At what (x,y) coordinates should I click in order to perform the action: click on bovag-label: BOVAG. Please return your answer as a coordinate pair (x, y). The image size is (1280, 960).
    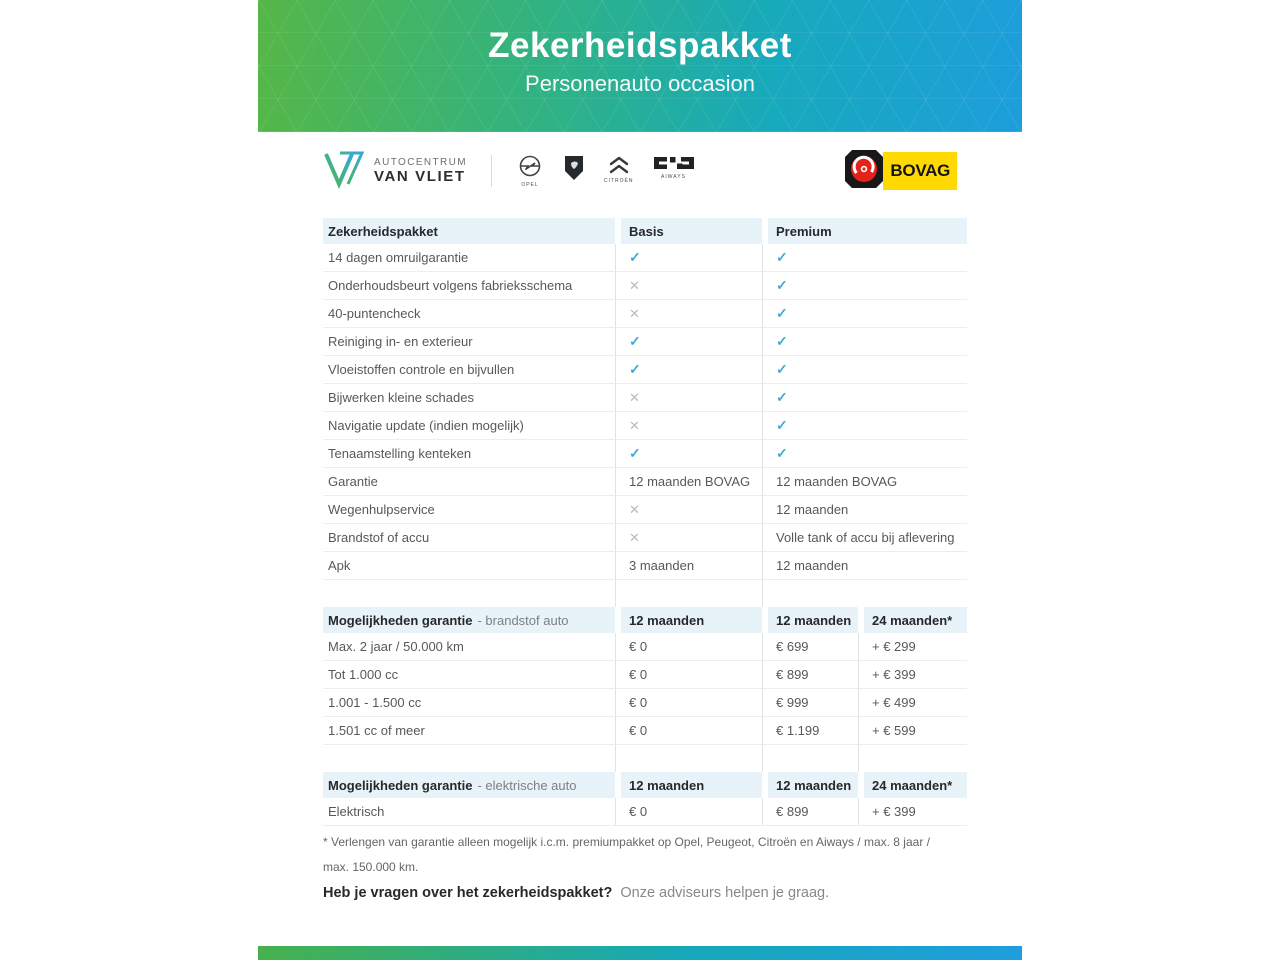
    Looking at the image, I should click on (920, 171).